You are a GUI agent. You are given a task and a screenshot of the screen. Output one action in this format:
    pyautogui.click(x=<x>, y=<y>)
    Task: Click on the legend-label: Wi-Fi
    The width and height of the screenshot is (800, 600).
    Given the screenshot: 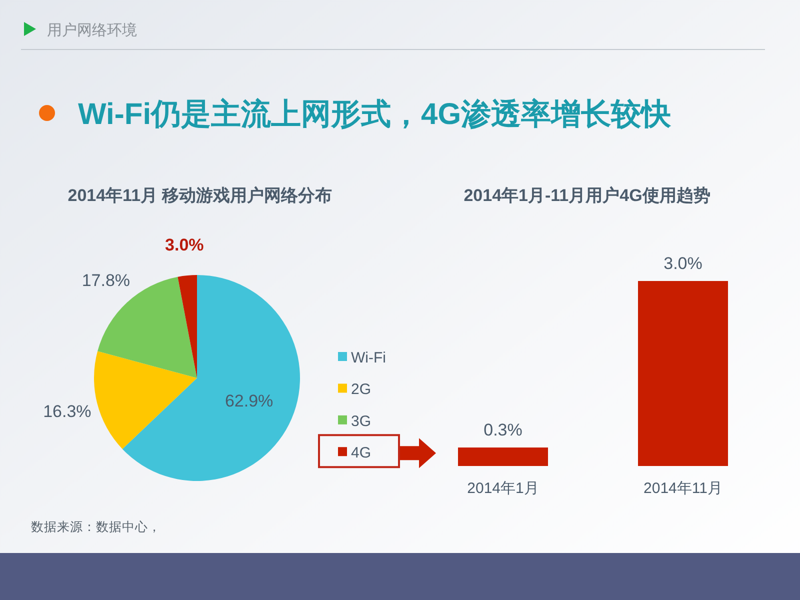 What is the action you would take?
    pyautogui.click(x=368, y=358)
    